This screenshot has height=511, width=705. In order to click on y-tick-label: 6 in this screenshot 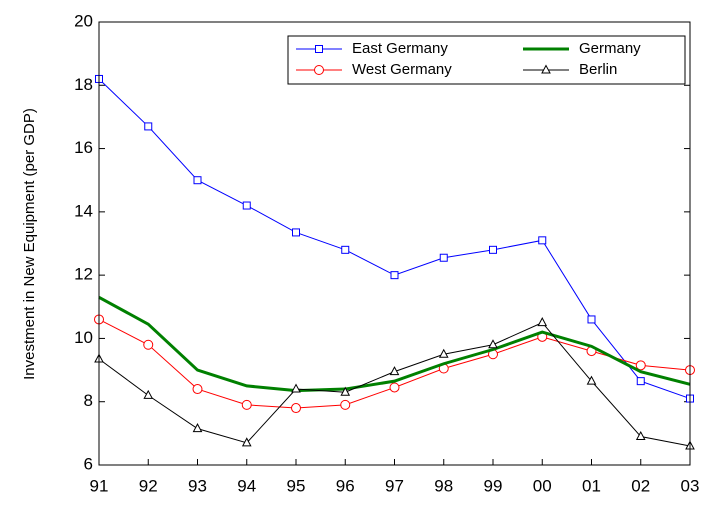, I will do `click(88, 463)`.